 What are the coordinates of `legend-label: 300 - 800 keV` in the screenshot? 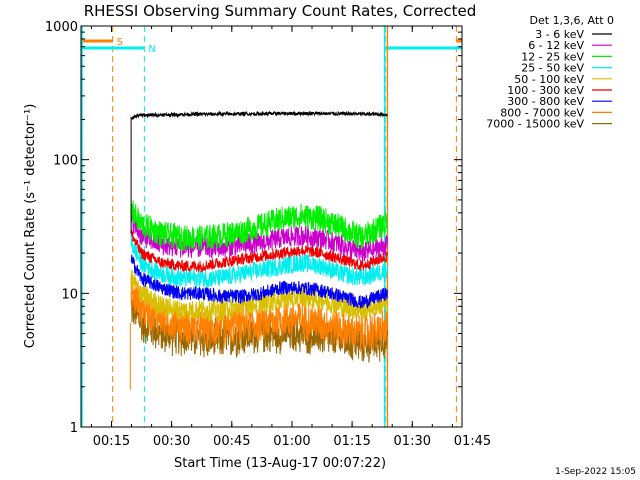 It's located at (545, 101).